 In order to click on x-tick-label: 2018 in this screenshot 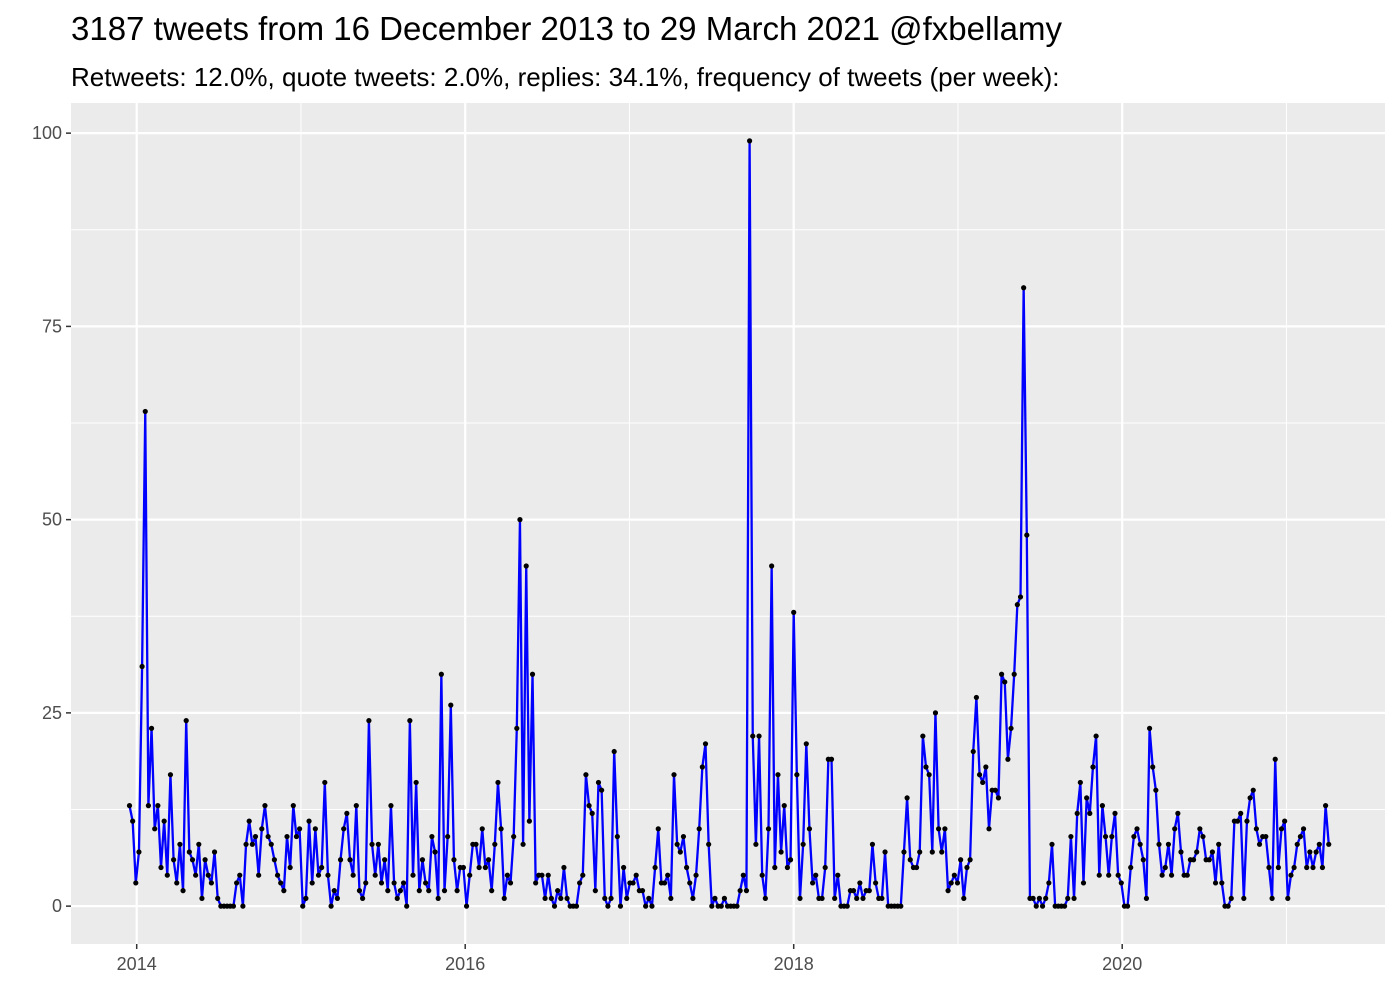, I will do `click(794, 964)`.